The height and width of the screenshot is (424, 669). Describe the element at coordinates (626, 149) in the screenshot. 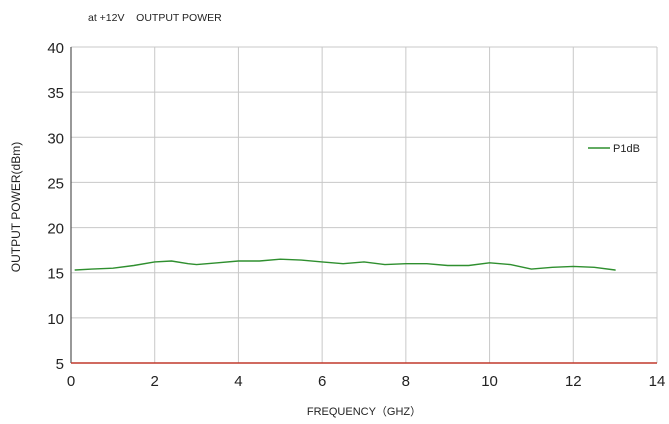

I see `legend-label: P1dB` at that location.